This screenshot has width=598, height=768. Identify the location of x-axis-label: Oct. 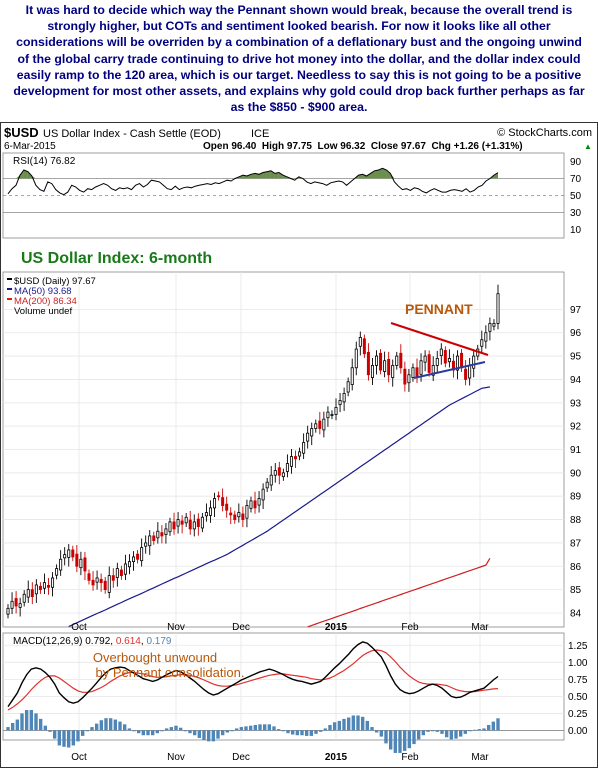
(79, 757).